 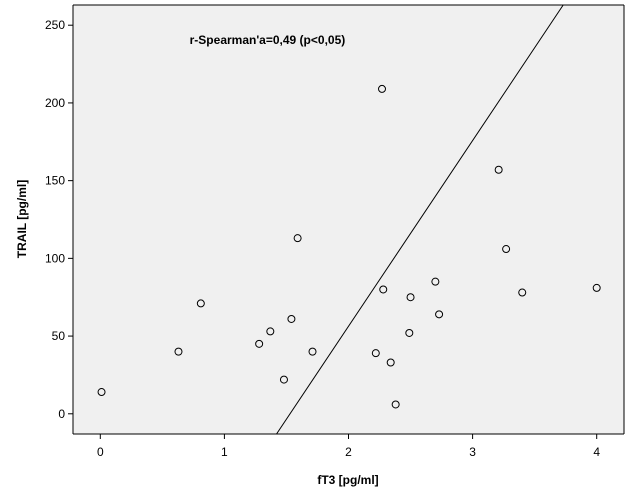 What do you see at coordinates (55, 25) in the screenshot?
I see `y-tick-label: 250` at bounding box center [55, 25].